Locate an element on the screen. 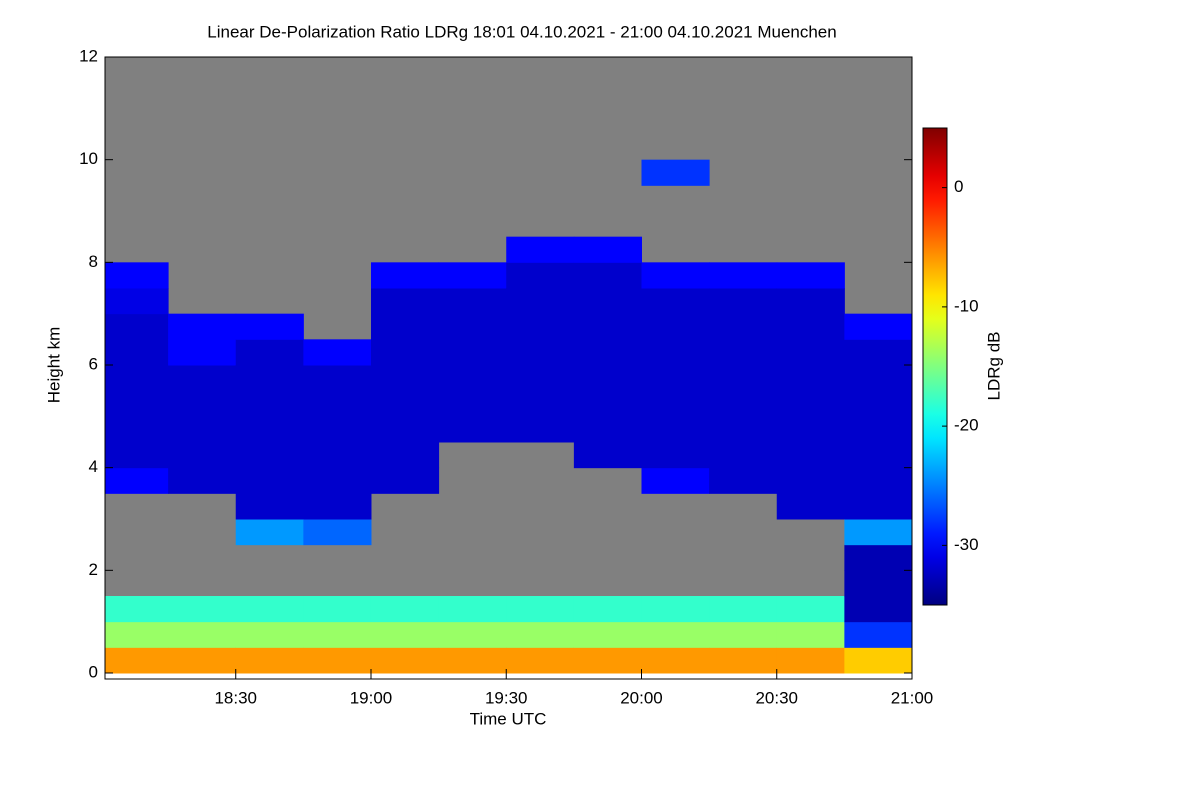  colorbar-tick-label: -20 is located at coordinates (966, 425).